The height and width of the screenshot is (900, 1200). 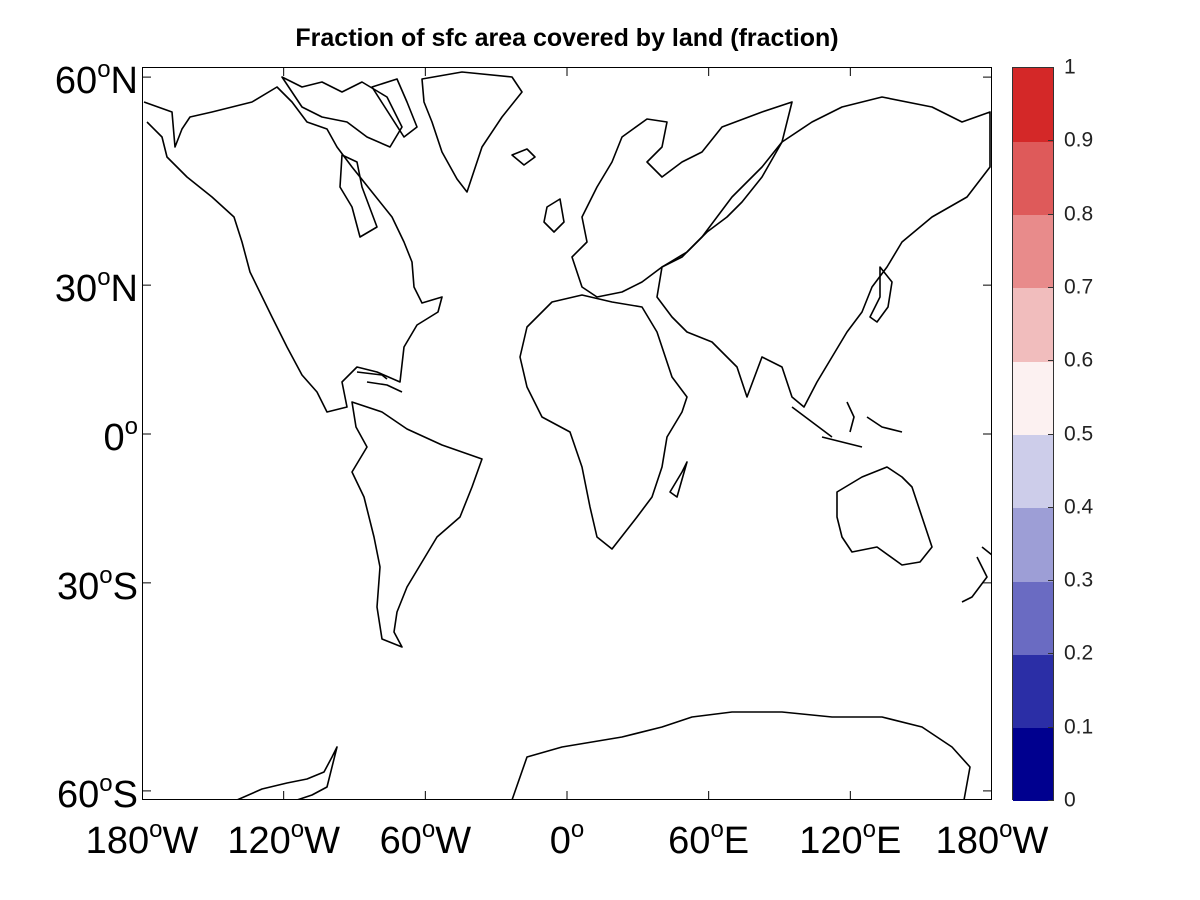 I want to click on coastline-antarctica, so click(x=741, y=755).